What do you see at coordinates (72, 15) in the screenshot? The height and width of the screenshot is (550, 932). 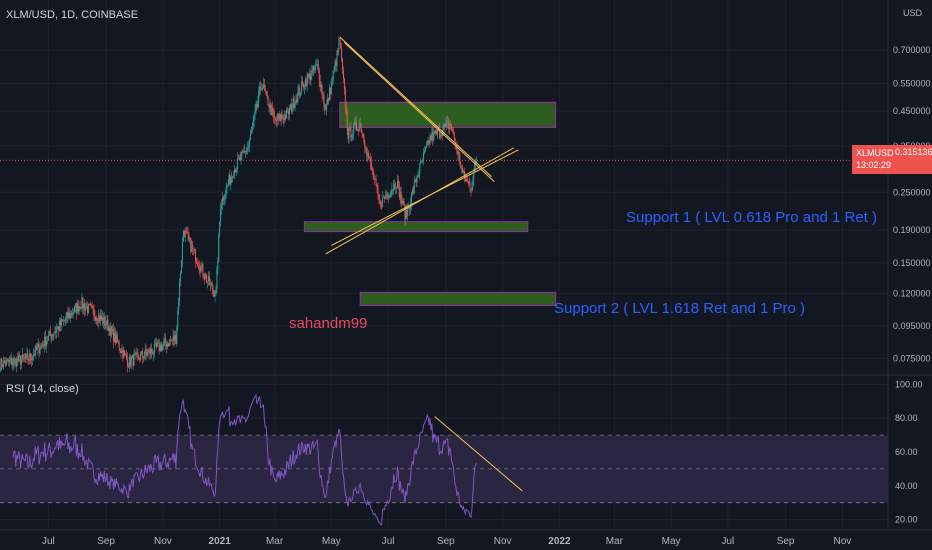 I see `symbol-title: XLM/USD, 1D, COINBASE` at bounding box center [72, 15].